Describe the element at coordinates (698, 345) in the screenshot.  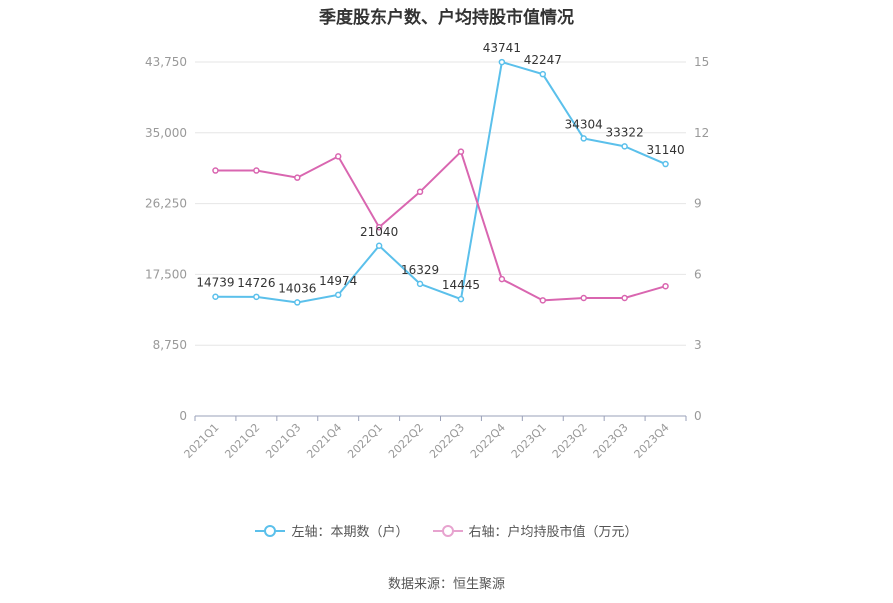
I see `right-tick-label: 3` at that location.